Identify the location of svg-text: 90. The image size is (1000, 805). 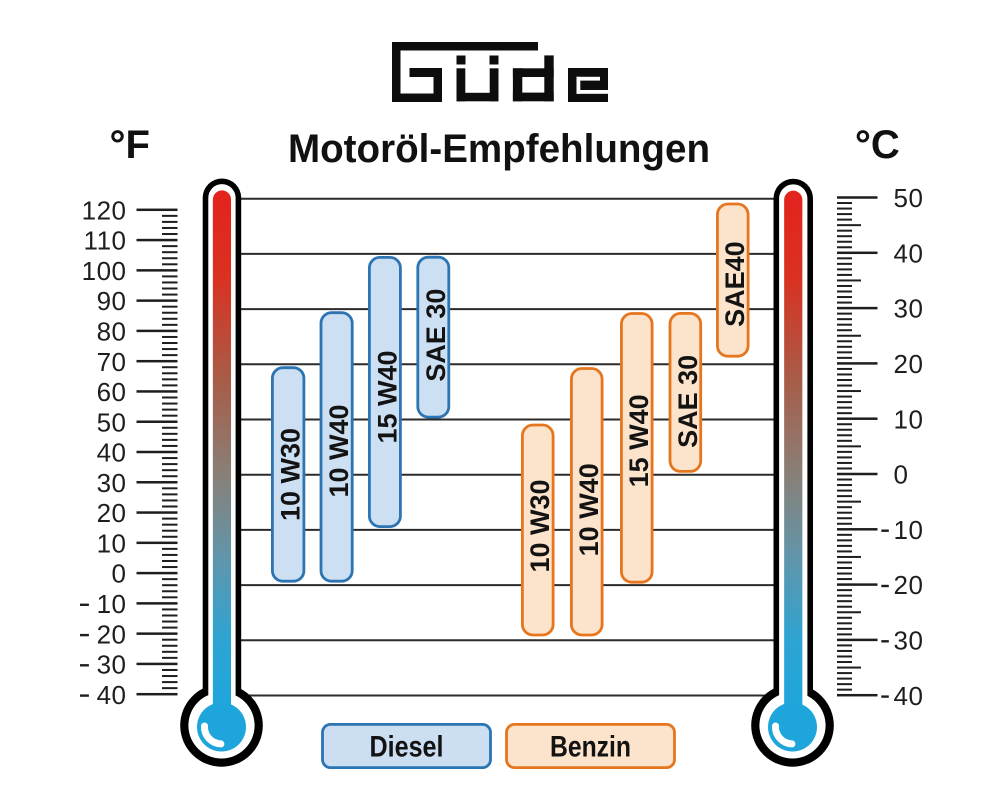
(112, 301).